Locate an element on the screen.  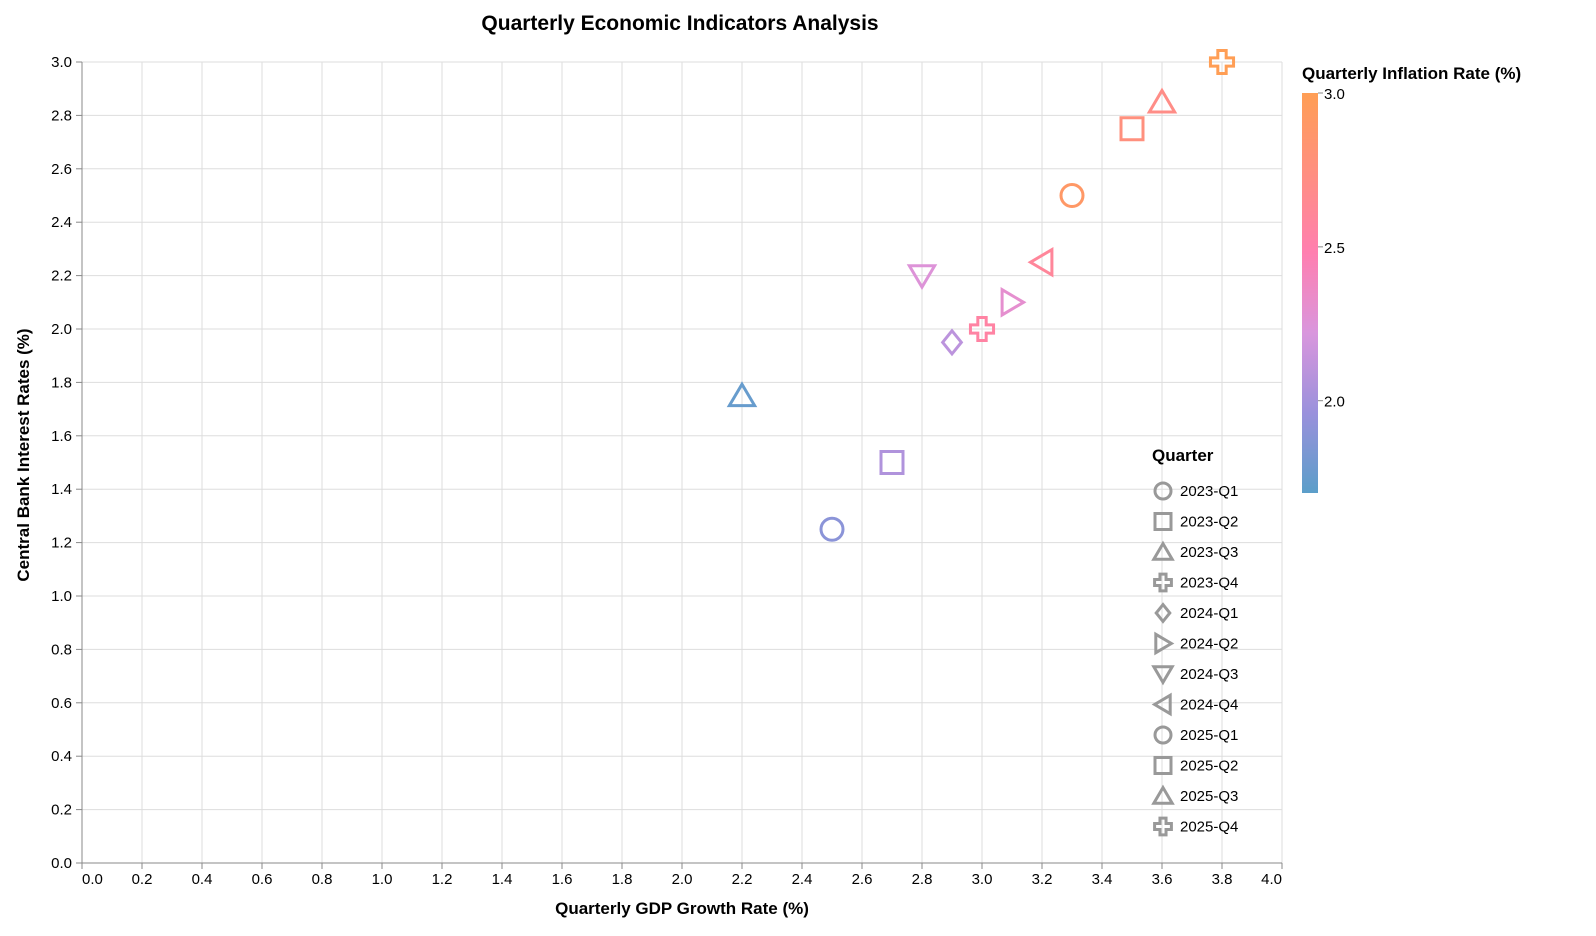
diamond-icon is located at coordinates (1163, 613).